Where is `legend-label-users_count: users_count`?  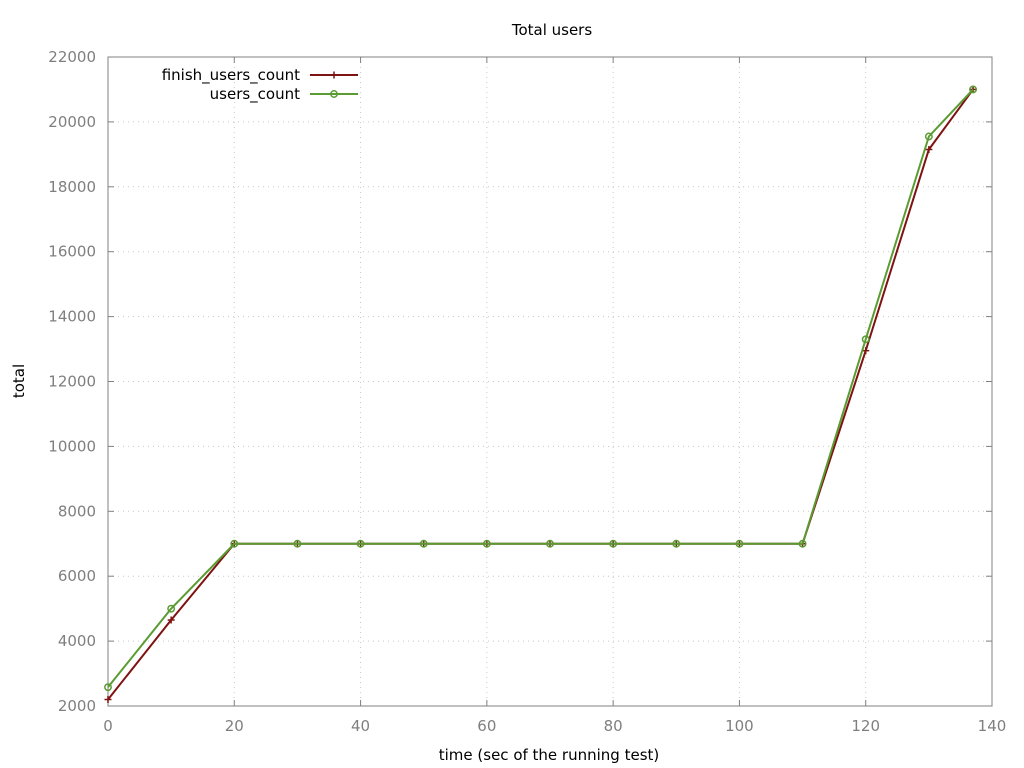
legend-label-users_count: users_count is located at coordinates (255, 94).